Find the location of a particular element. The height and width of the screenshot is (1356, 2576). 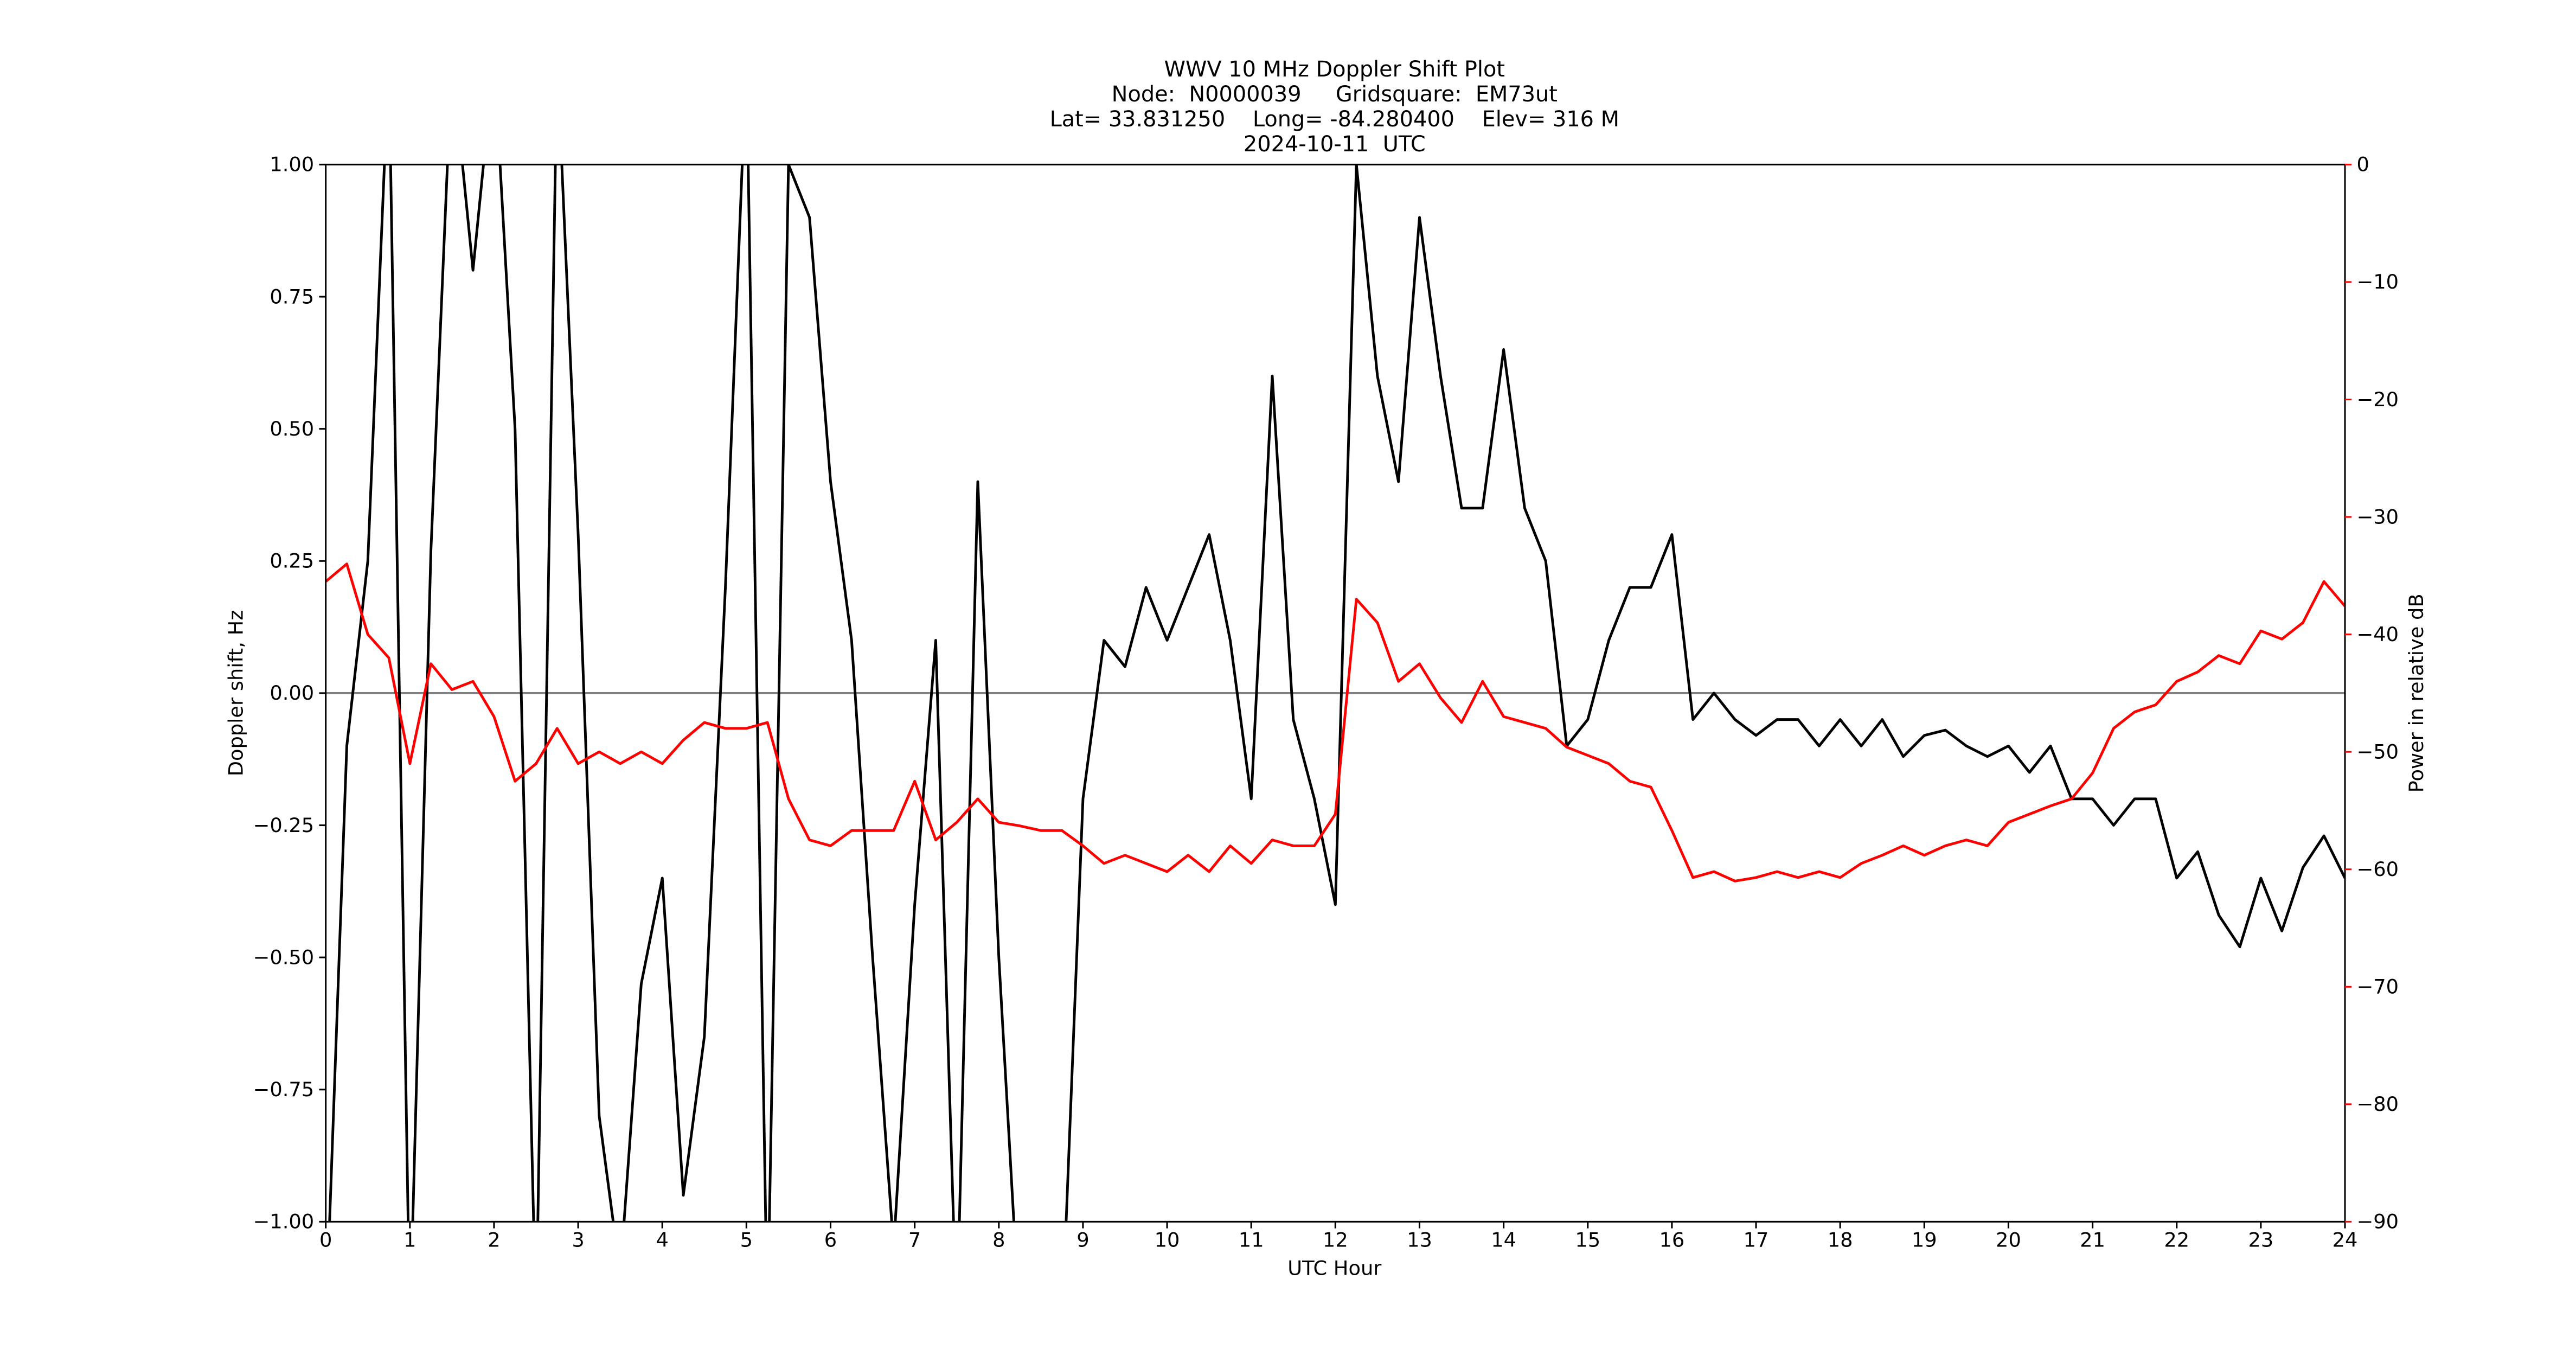

x-tick-label: 20 is located at coordinates (2008, 1239).